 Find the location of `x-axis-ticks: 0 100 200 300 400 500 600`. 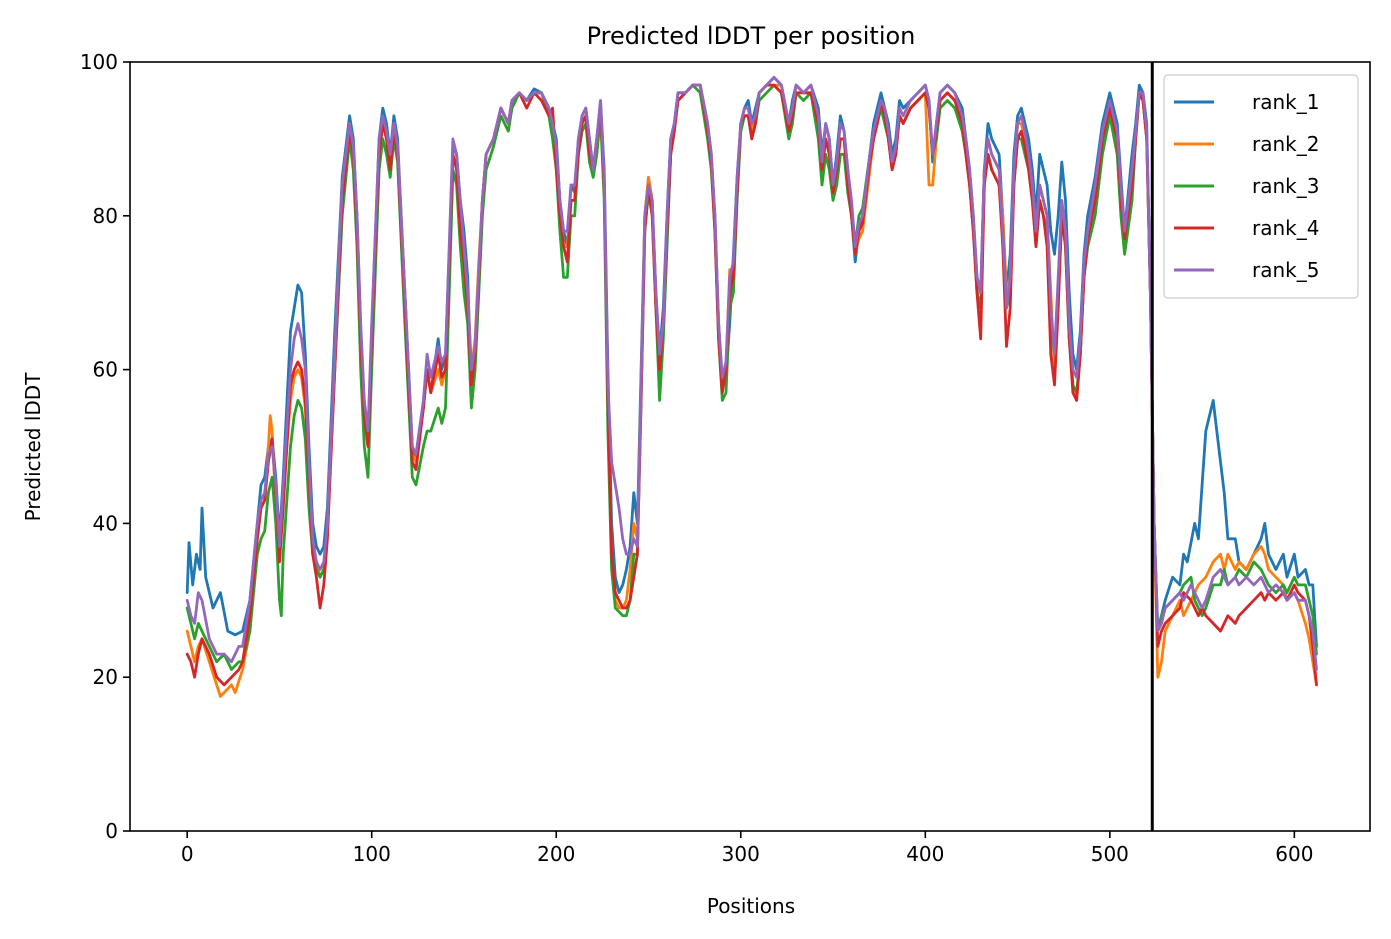

x-axis-ticks: 0 100 200 300 400 500 600 is located at coordinates (747, 848).